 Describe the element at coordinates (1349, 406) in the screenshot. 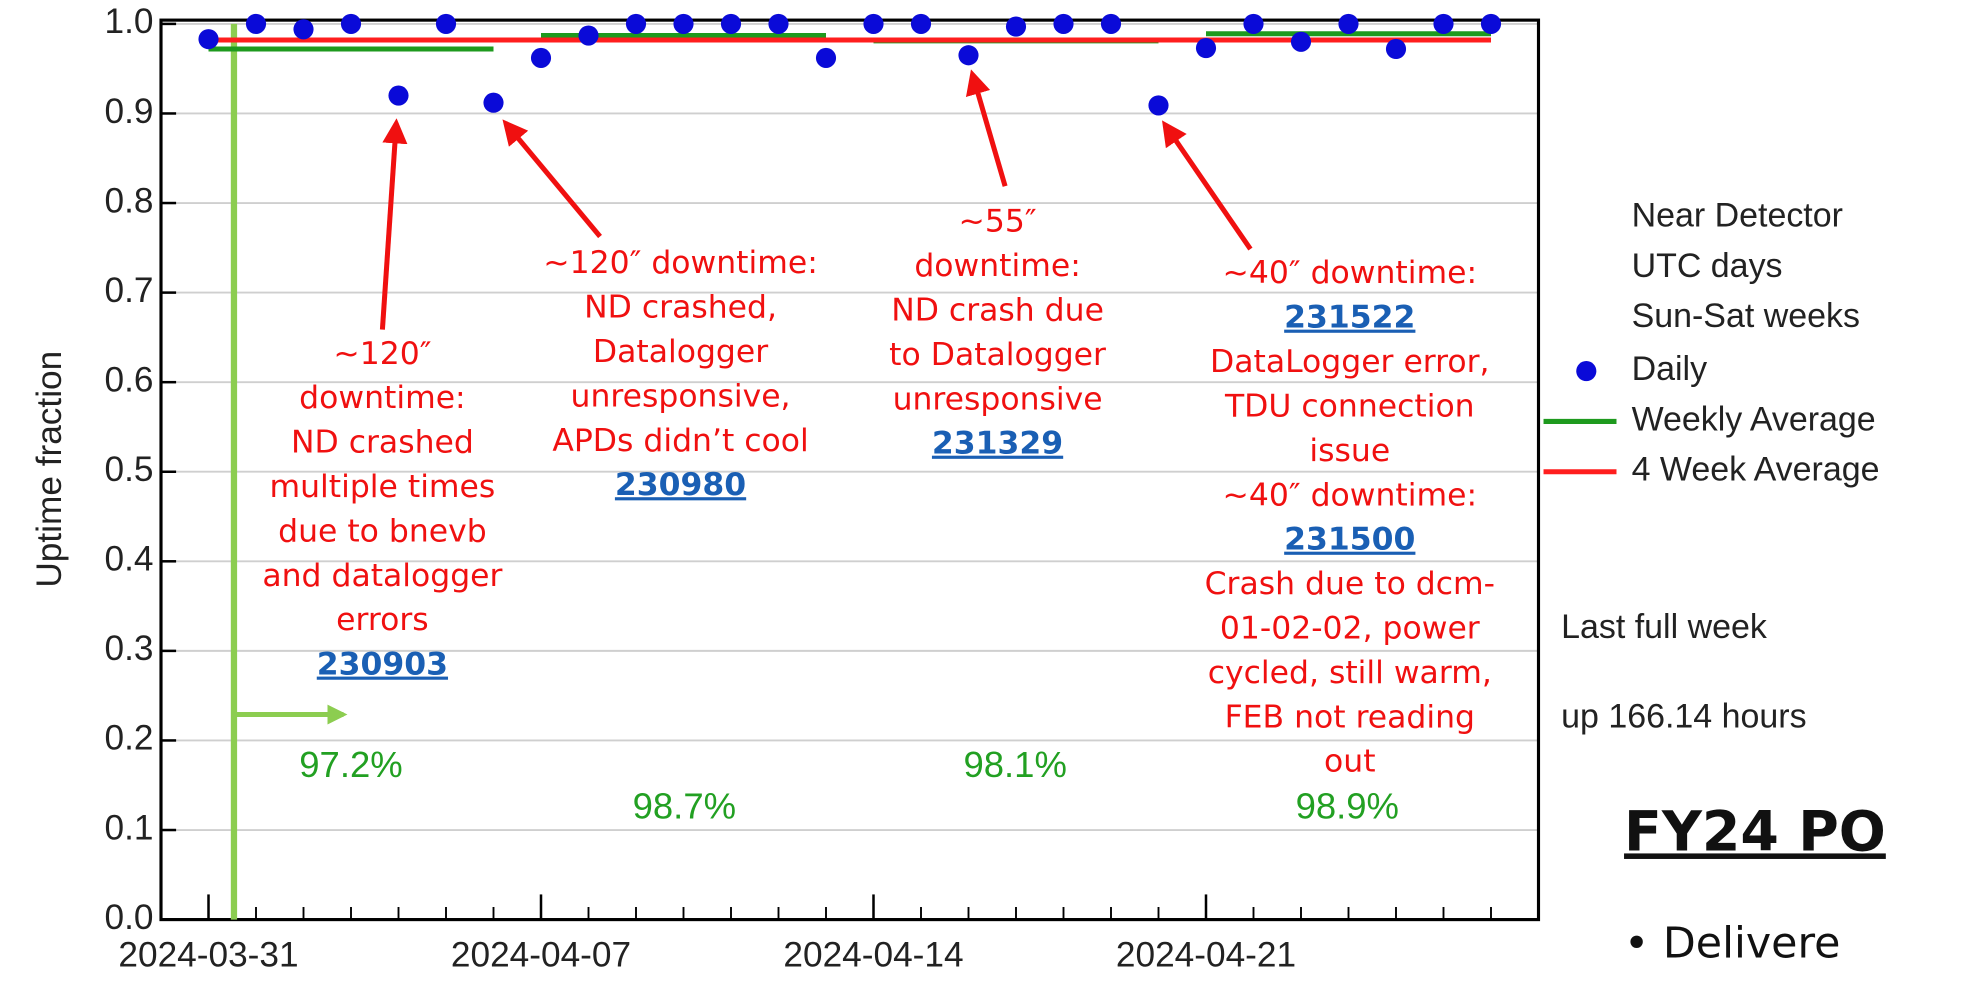

I see `annotation-text: TDU connection` at that location.